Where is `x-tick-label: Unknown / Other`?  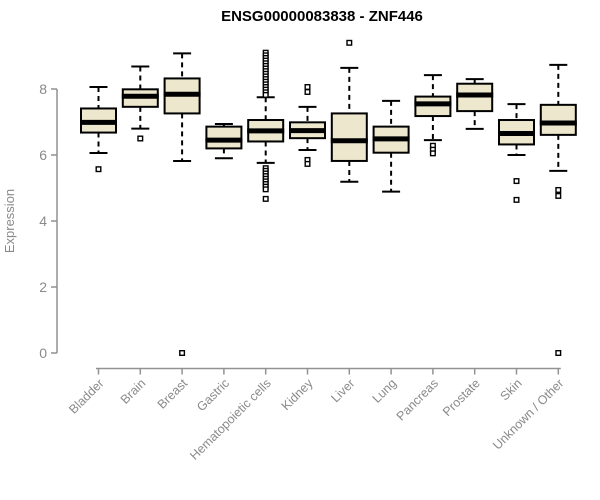 x-tick-label: Unknown / Other is located at coordinates (528, 414).